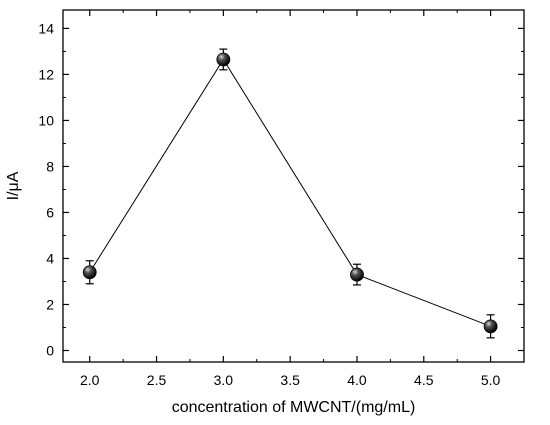 This screenshot has width=550, height=425. What do you see at coordinates (50, 258) in the screenshot?
I see `y-tick-label: 4` at bounding box center [50, 258].